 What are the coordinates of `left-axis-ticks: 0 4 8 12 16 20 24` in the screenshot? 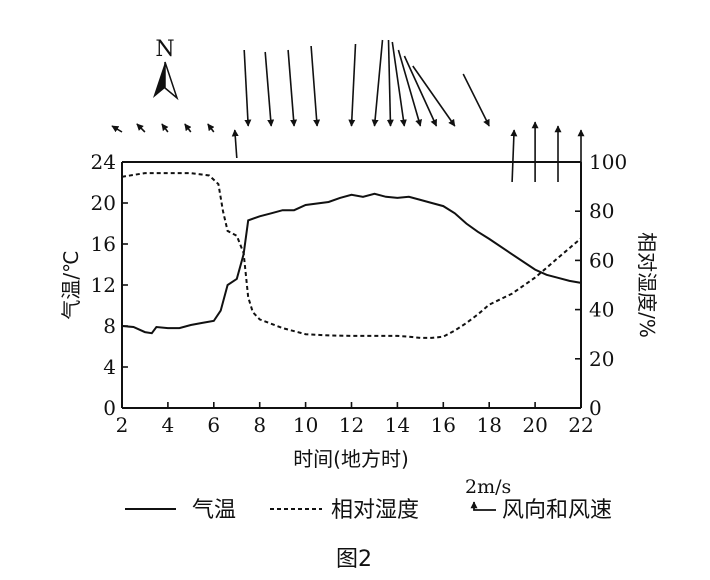 It's located at (109, 285).